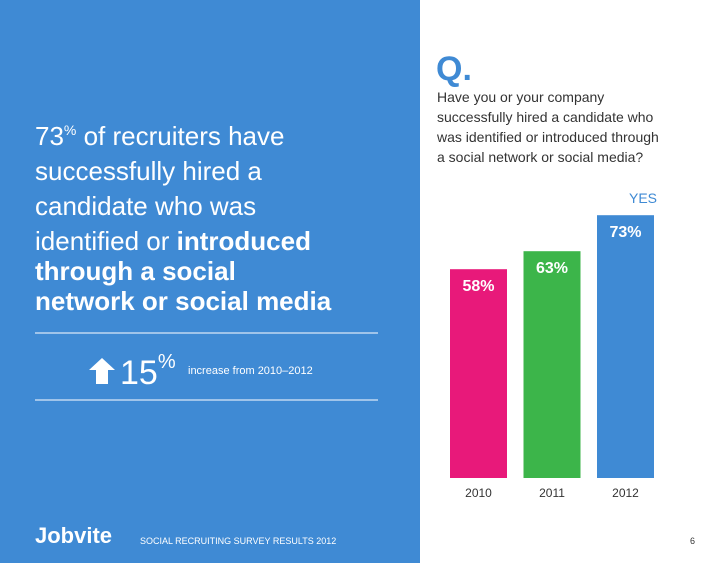 The width and height of the screenshot is (728, 563). What do you see at coordinates (145, 206) in the screenshot?
I see `headline-line: candidate who was` at bounding box center [145, 206].